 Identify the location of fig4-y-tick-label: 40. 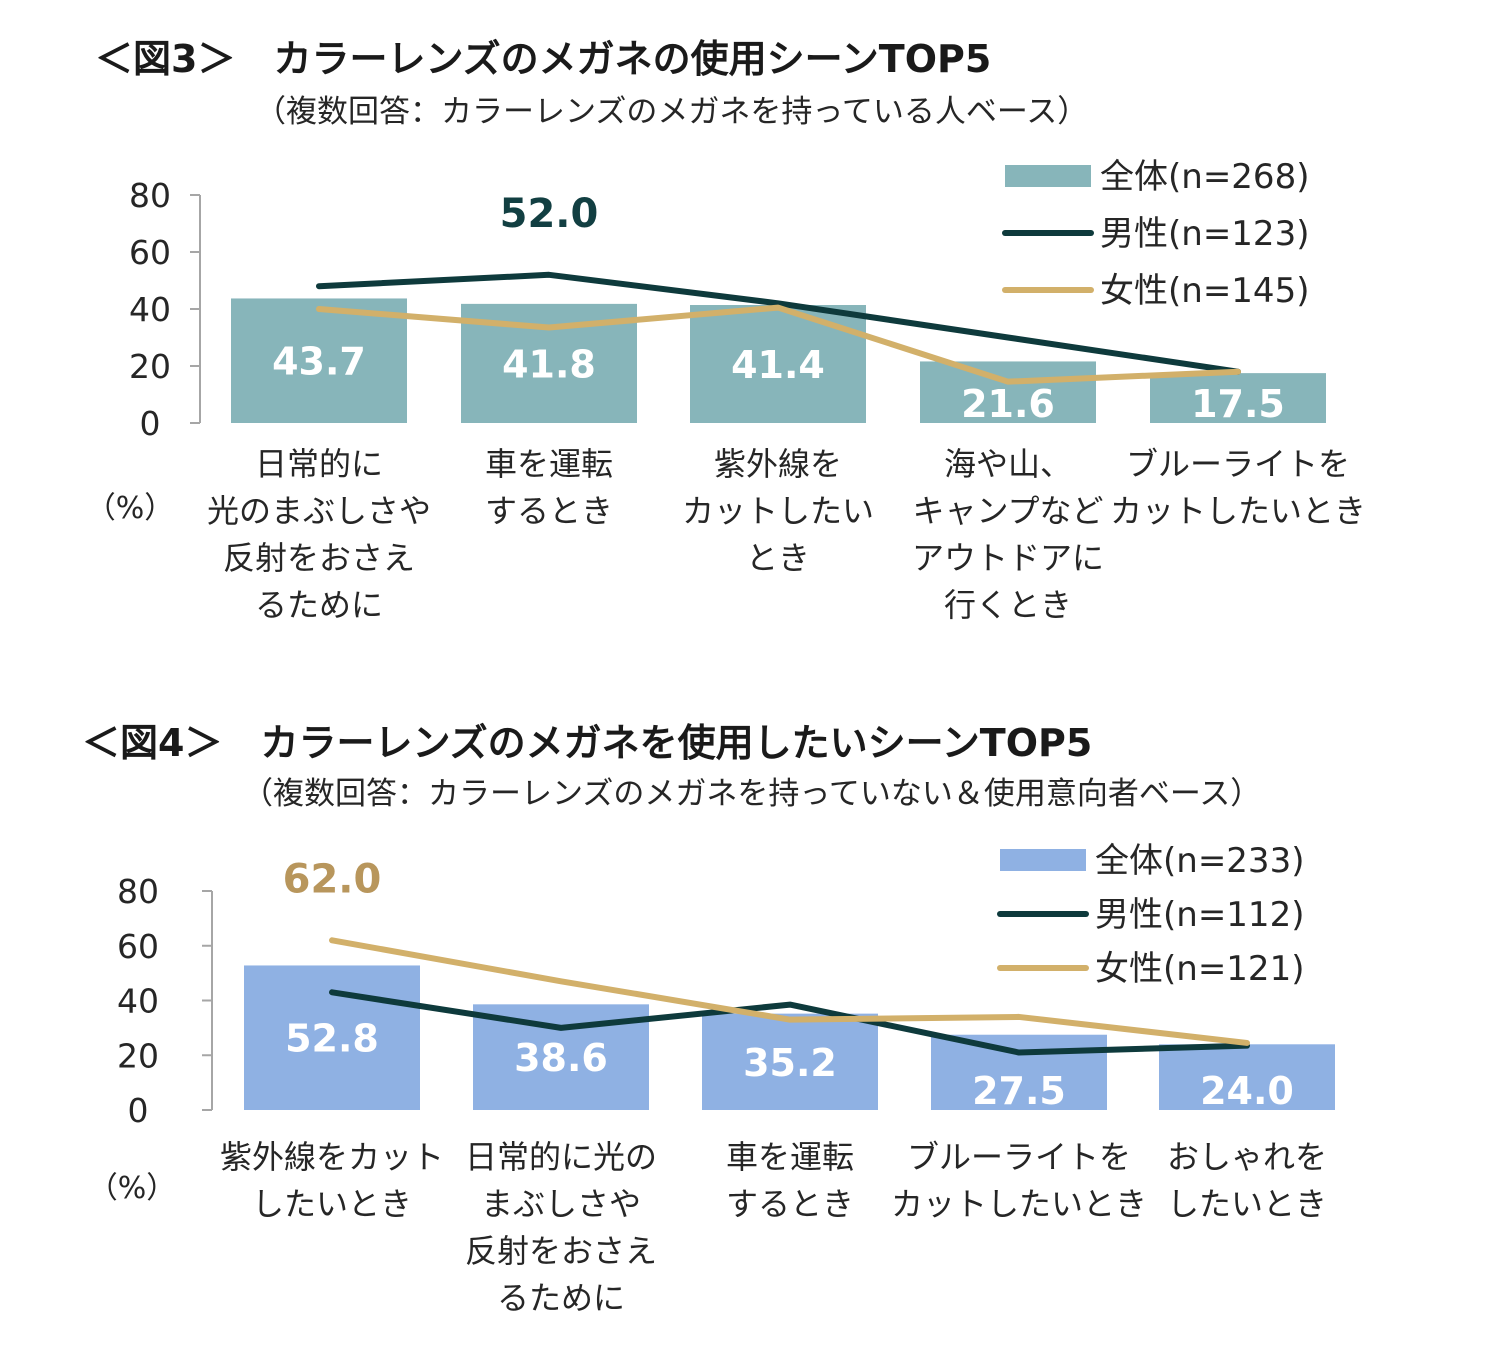
(138, 1001).